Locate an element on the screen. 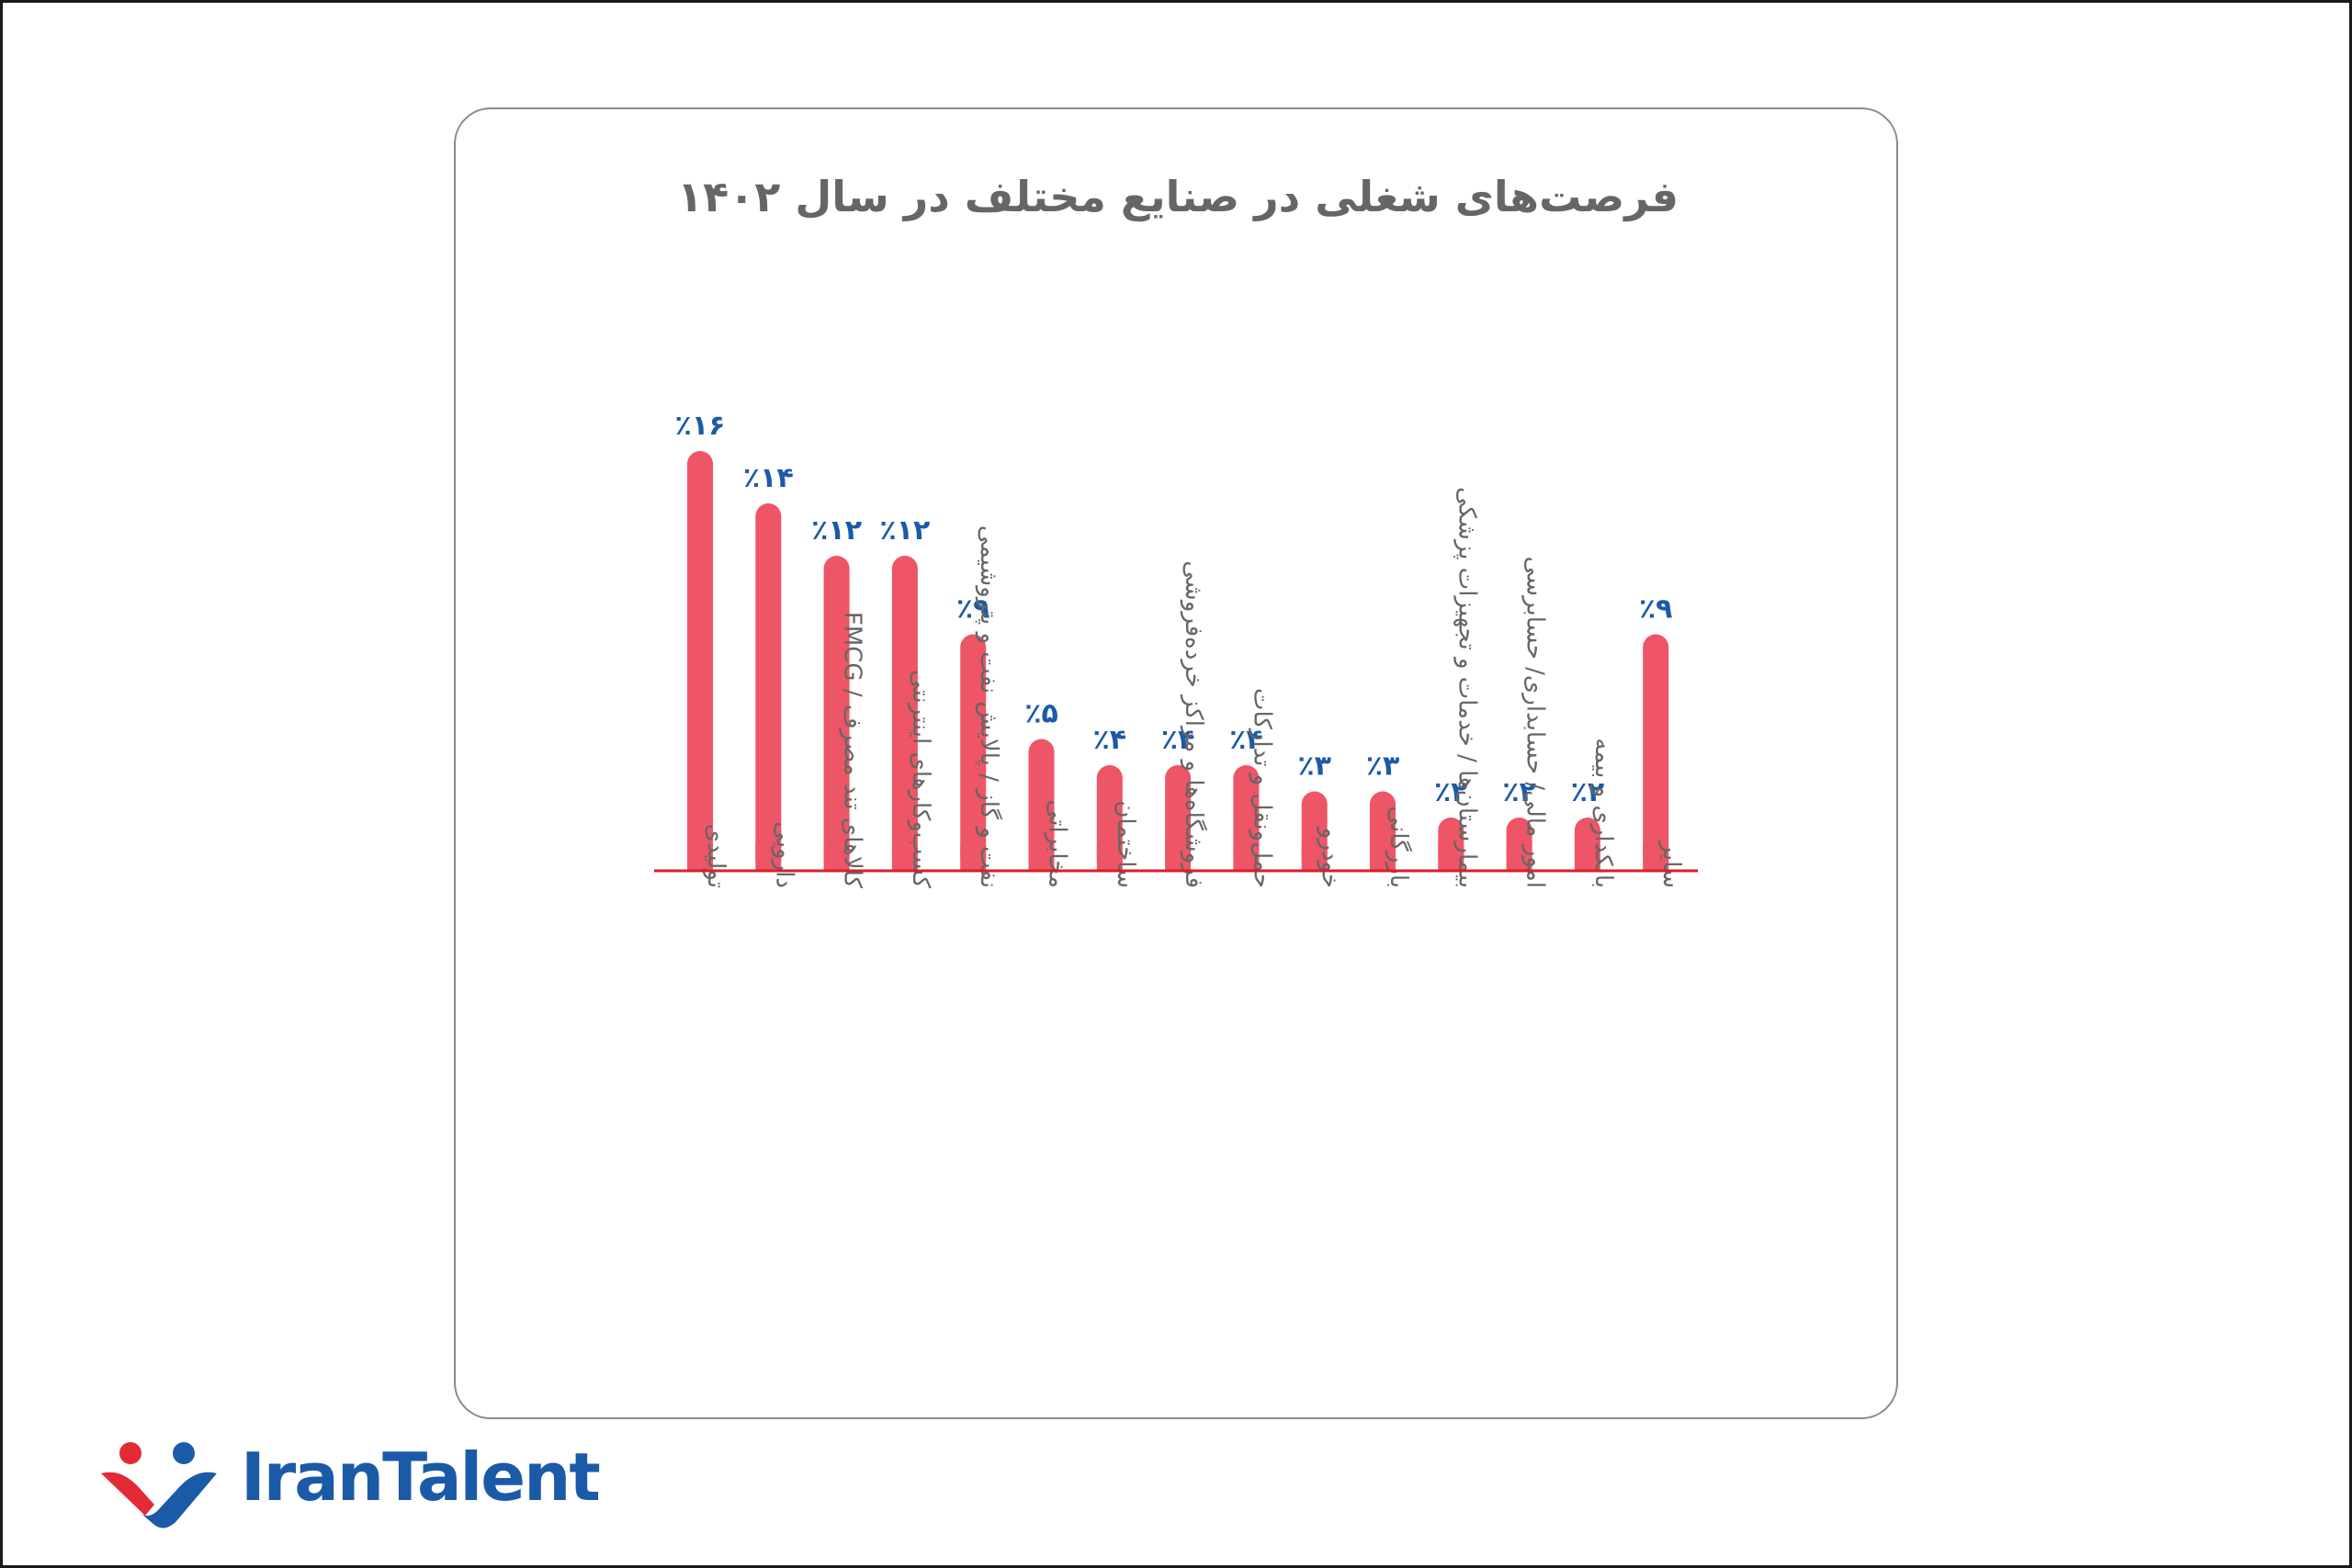 The width and height of the screenshot is (2352, 1568). data-label: ٪۱۴ is located at coordinates (769, 478).